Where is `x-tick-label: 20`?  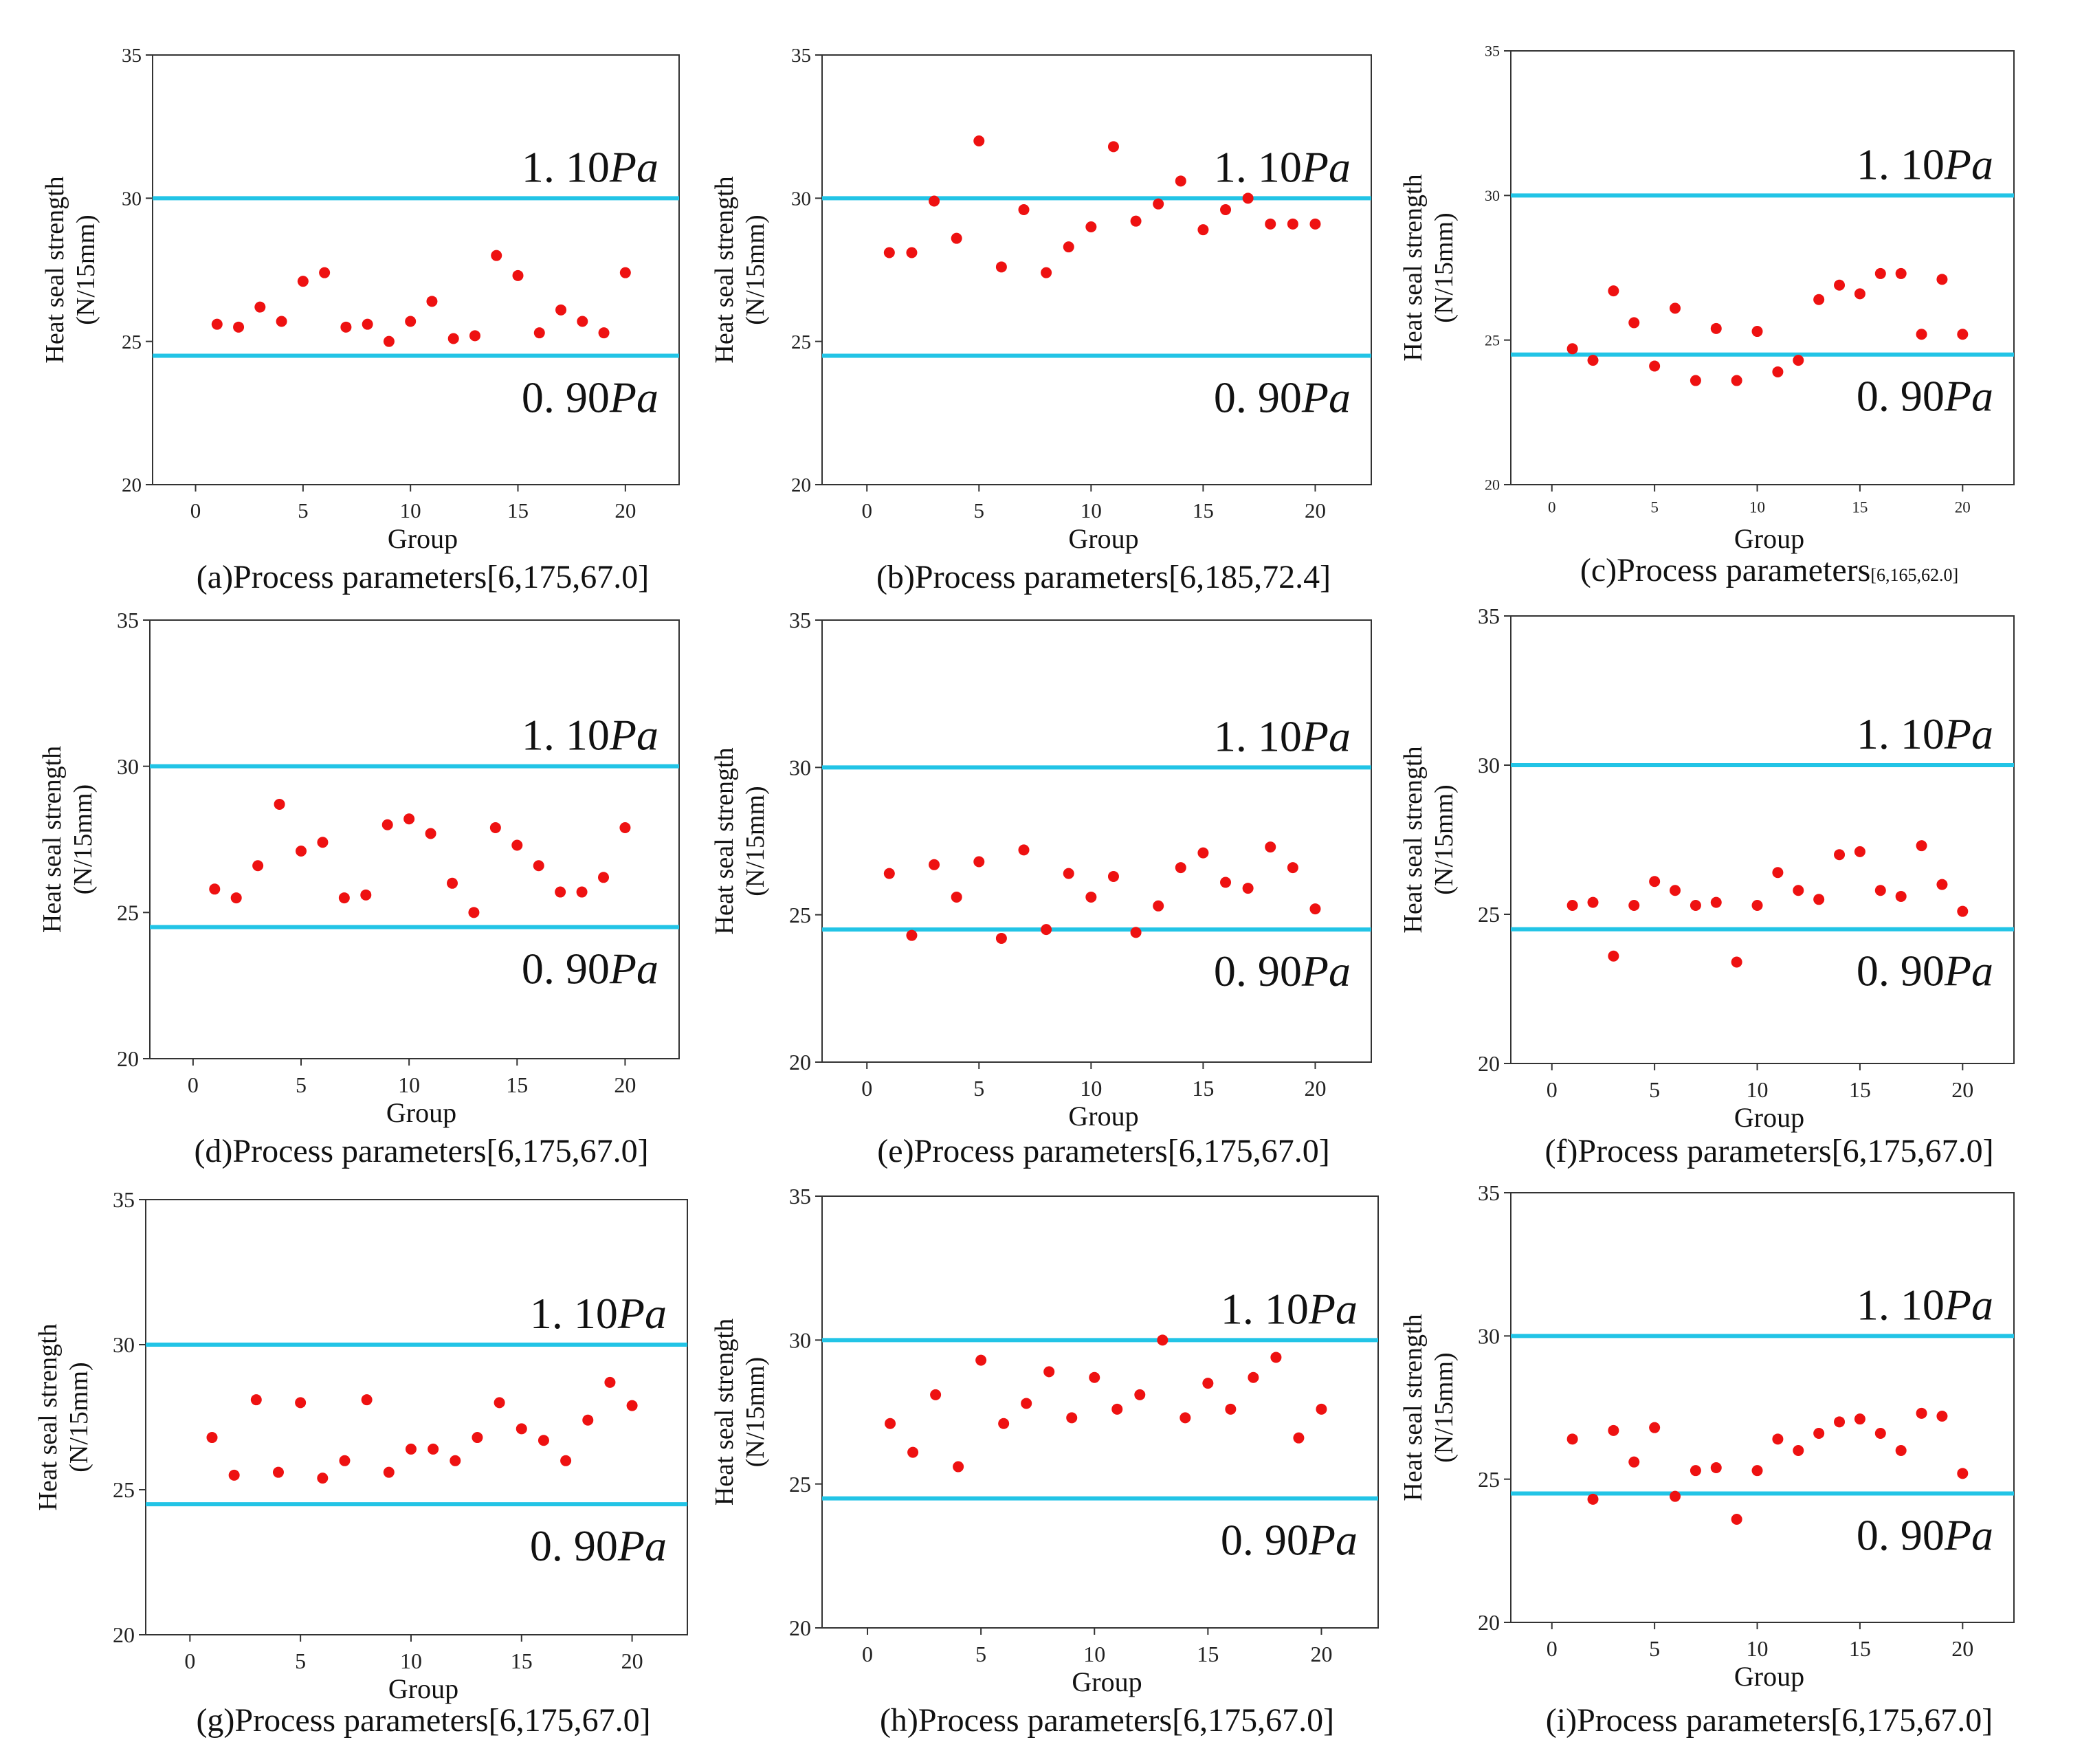
x-tick-label: 20 is located at coordinates (625, 1084).